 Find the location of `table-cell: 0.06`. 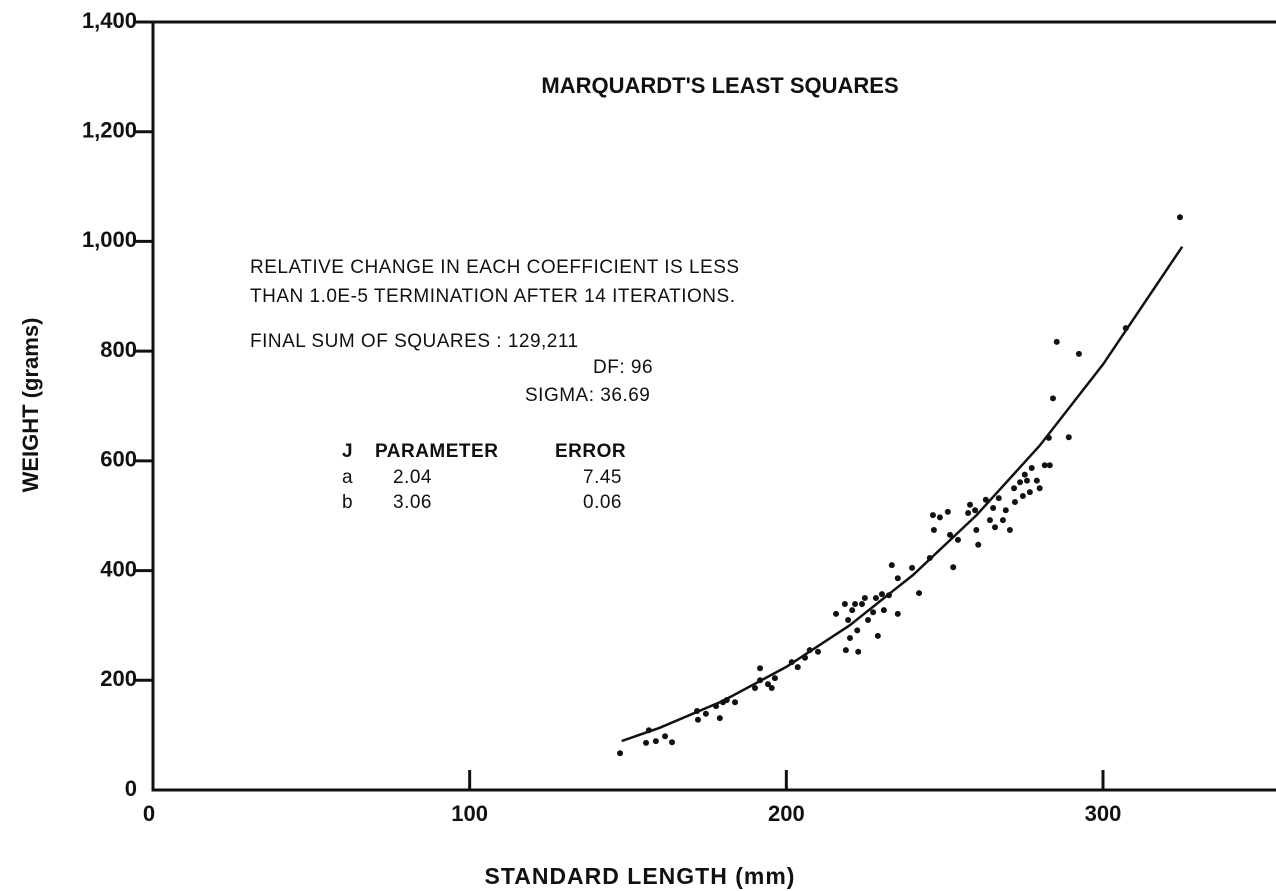

table-cell: 0.06 is located at coordinates (602, 502).